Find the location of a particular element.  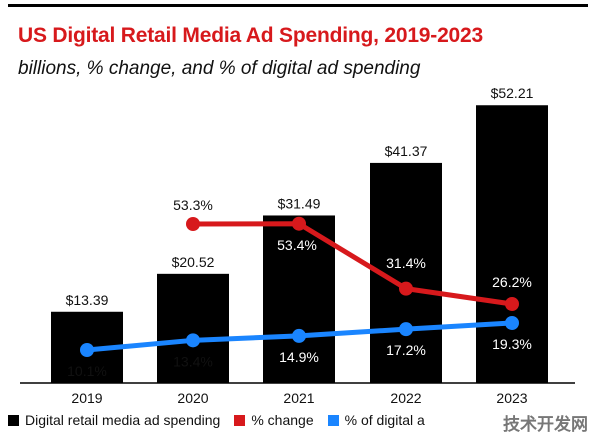

change-label-2023: 26.2% is located at coordinates (512, 282).